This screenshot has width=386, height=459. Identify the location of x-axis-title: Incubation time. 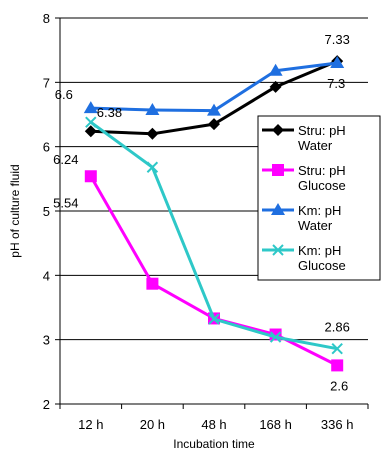
(214, 444).